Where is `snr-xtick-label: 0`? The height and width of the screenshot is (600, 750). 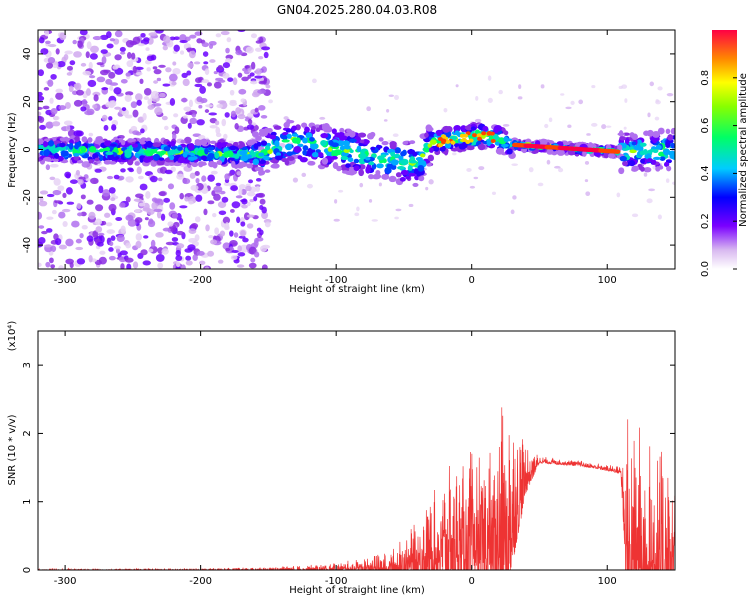
snr-xtick-label: 0 is located at coordinates (472, 581).